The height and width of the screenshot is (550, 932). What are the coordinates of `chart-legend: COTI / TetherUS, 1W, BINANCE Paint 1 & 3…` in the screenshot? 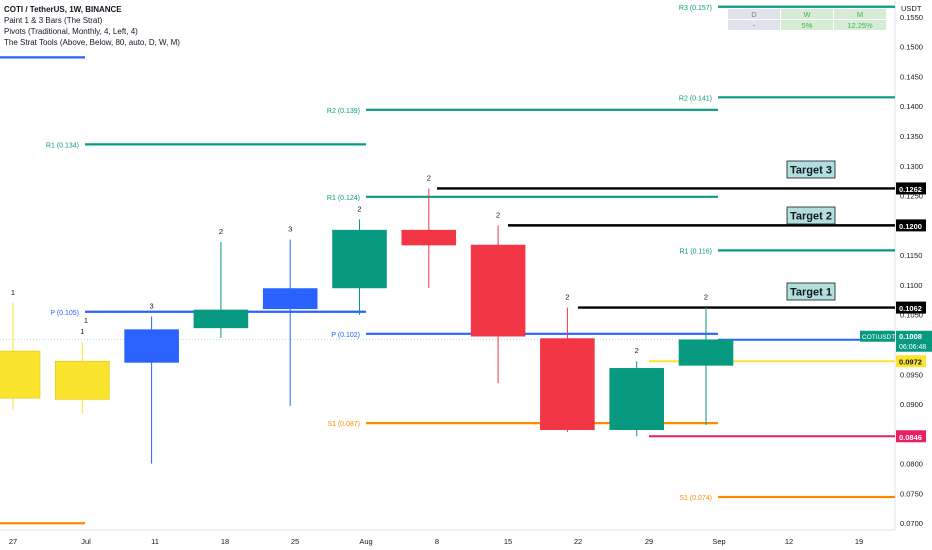 It's located at (92, 26).